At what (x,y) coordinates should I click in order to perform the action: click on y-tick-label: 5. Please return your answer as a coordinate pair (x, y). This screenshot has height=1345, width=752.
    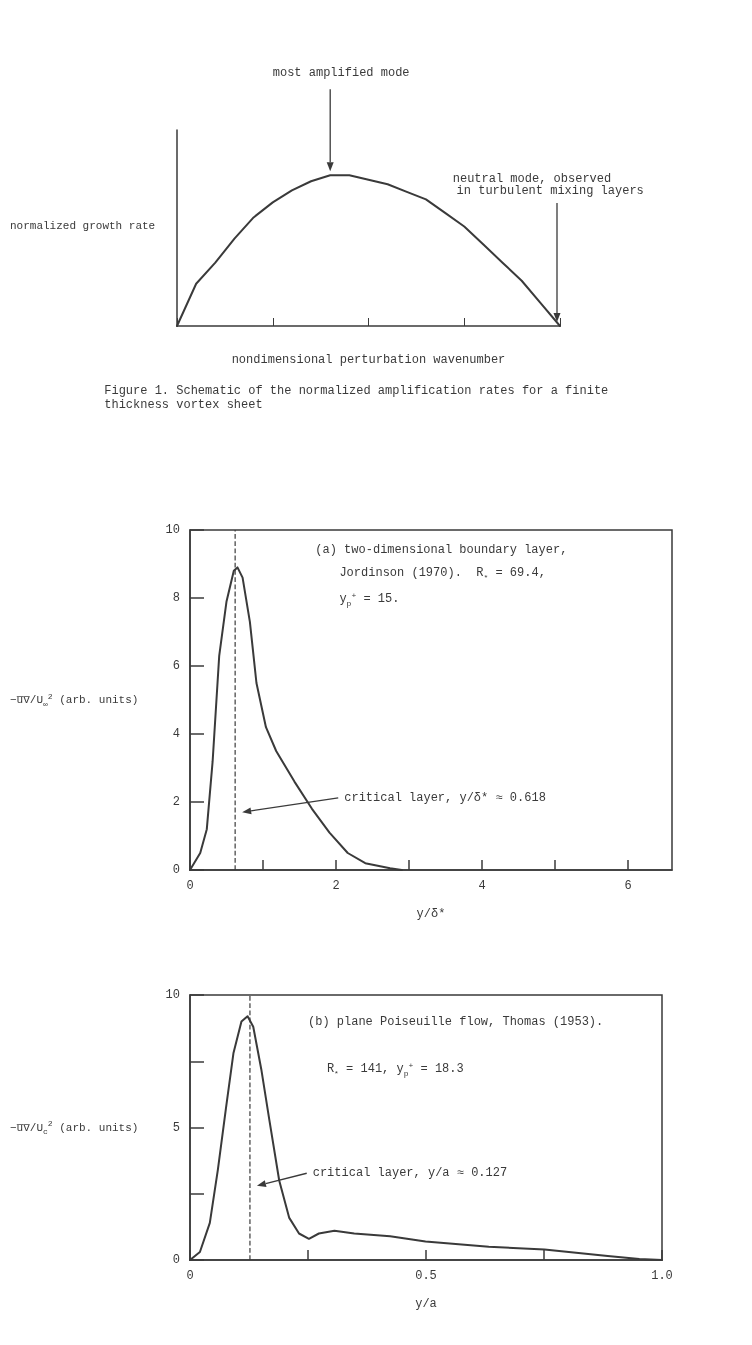
    Looking at the image, I should click on (176, 1127).